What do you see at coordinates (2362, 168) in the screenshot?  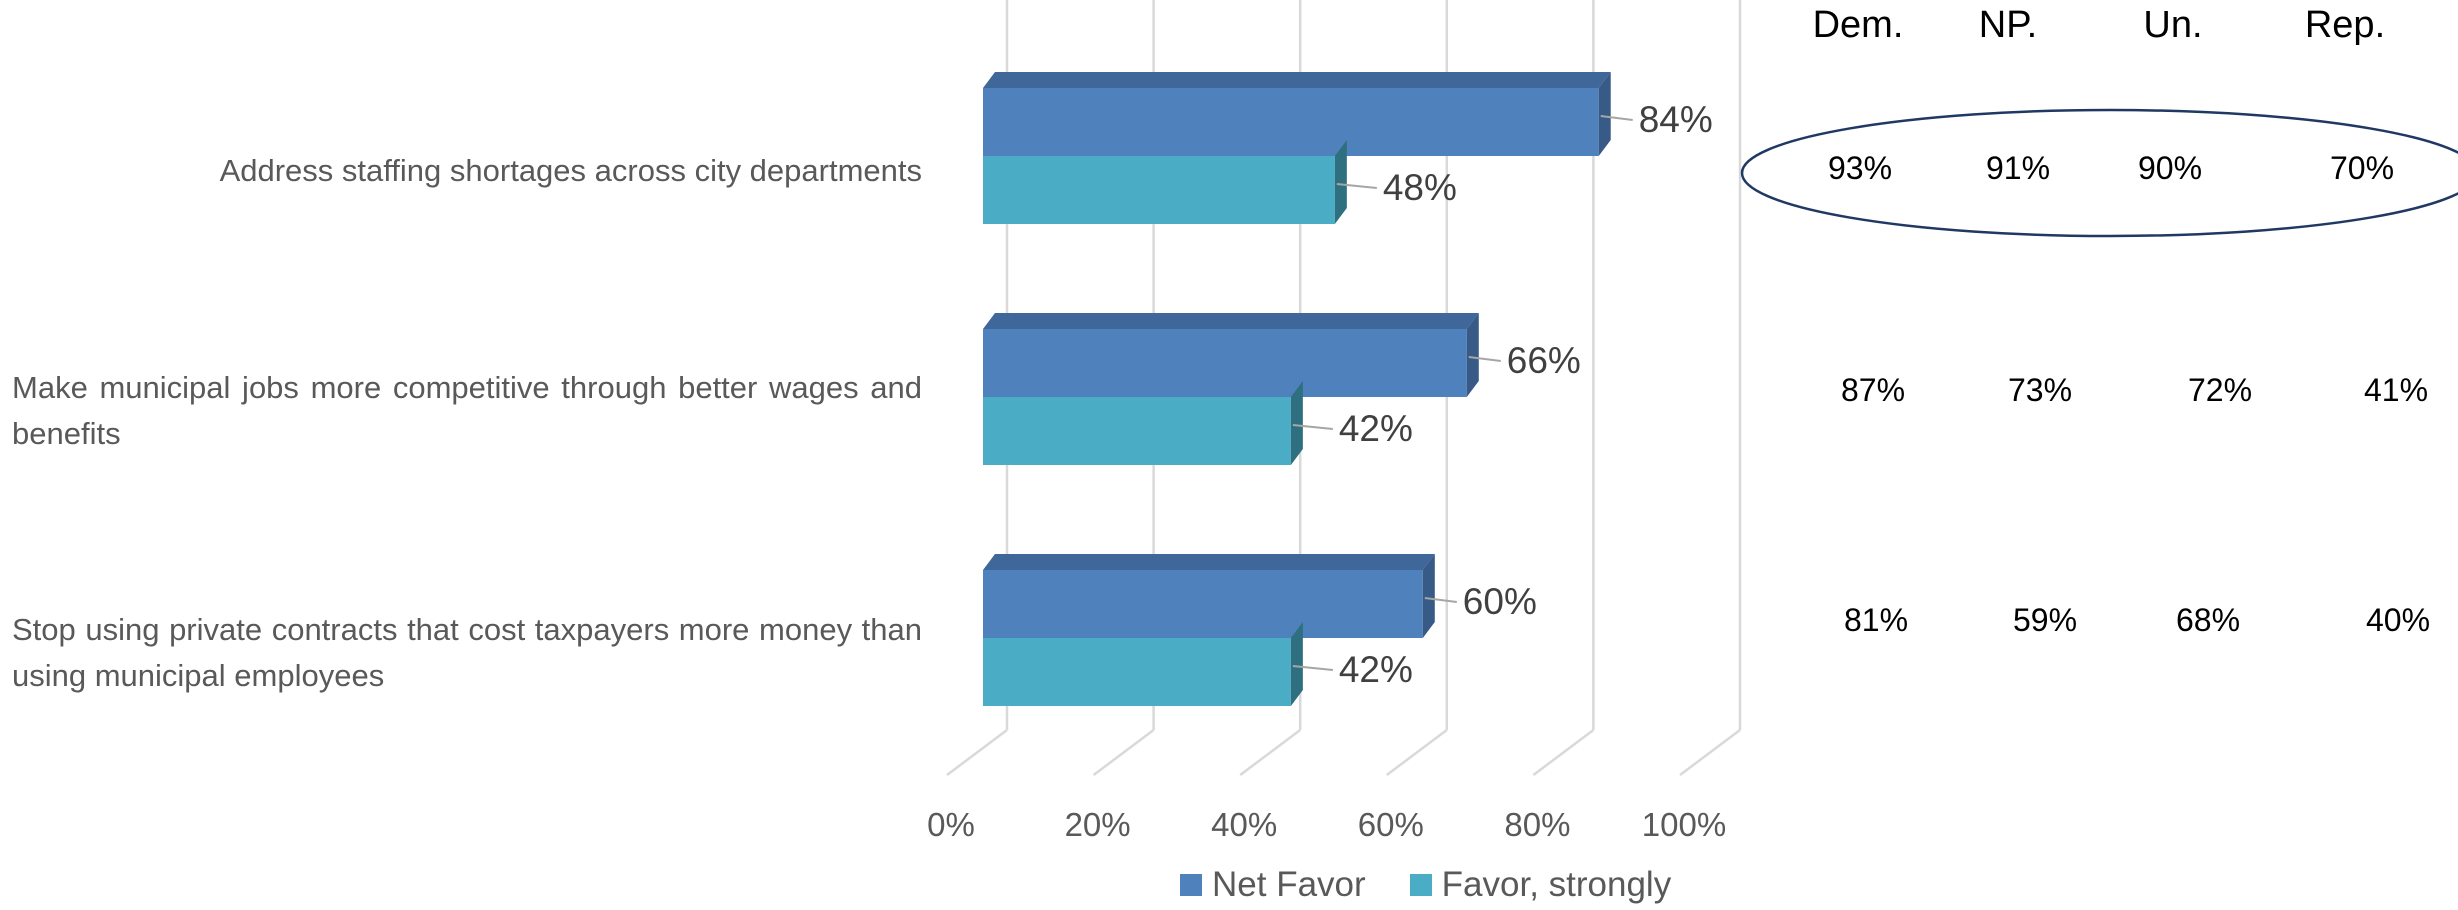 I see `party-value-r1-rep: 70%` at bounding box center [2362, 168].